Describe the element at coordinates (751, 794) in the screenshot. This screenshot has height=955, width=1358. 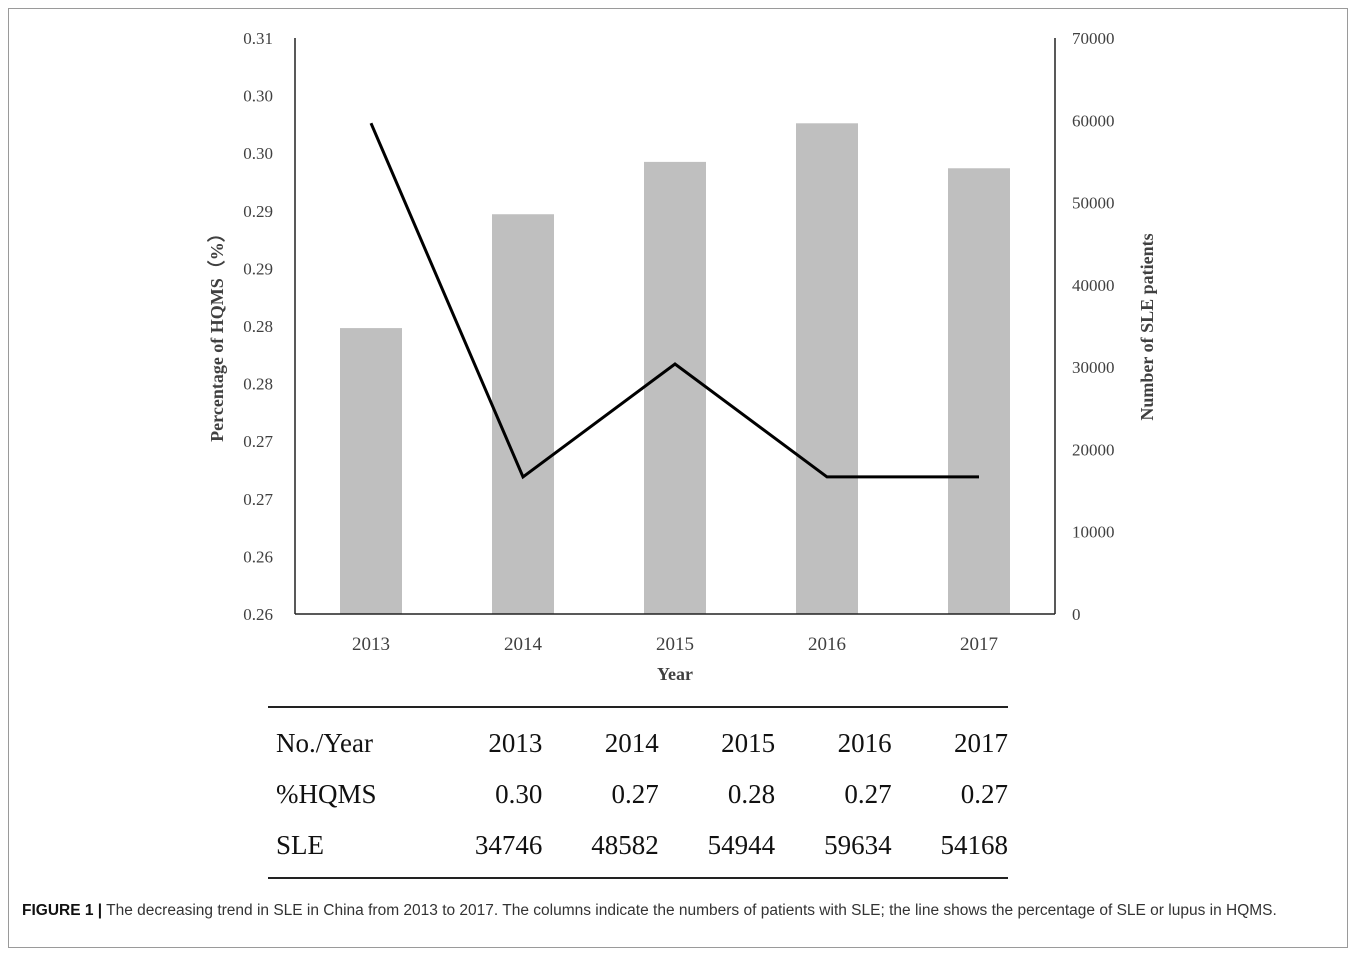
I see `table-cell: 0.28` at that location.